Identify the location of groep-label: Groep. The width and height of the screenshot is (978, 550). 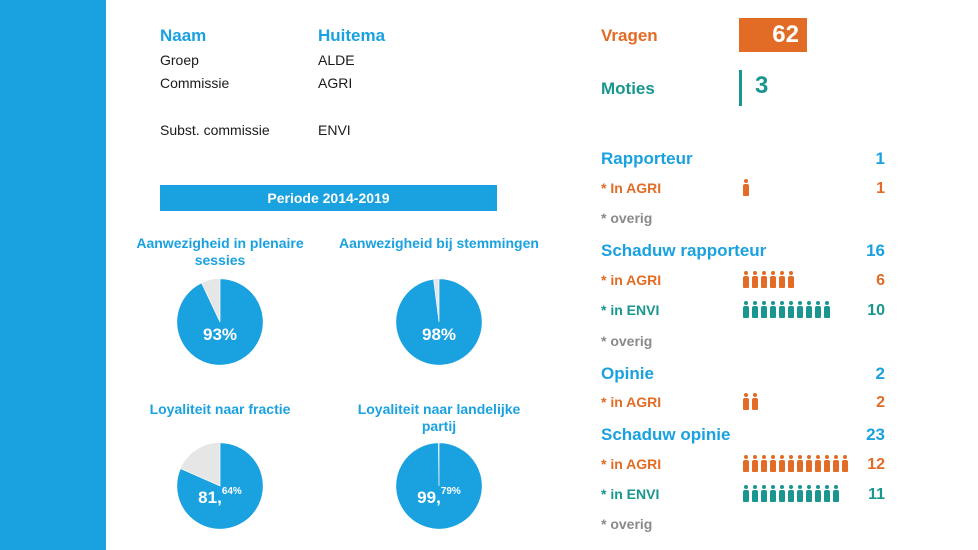
(179, 60).